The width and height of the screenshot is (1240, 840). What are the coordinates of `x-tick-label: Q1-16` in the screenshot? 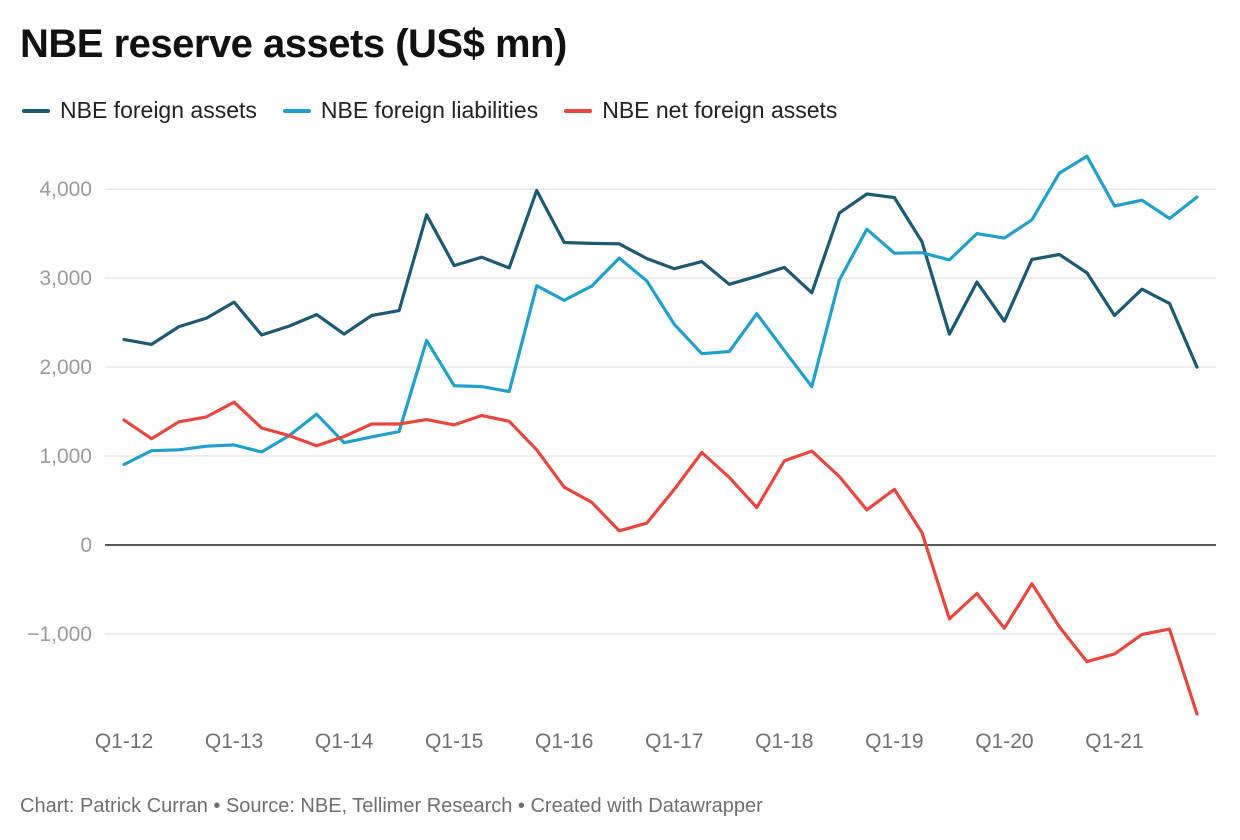 It's located at (564, 741).